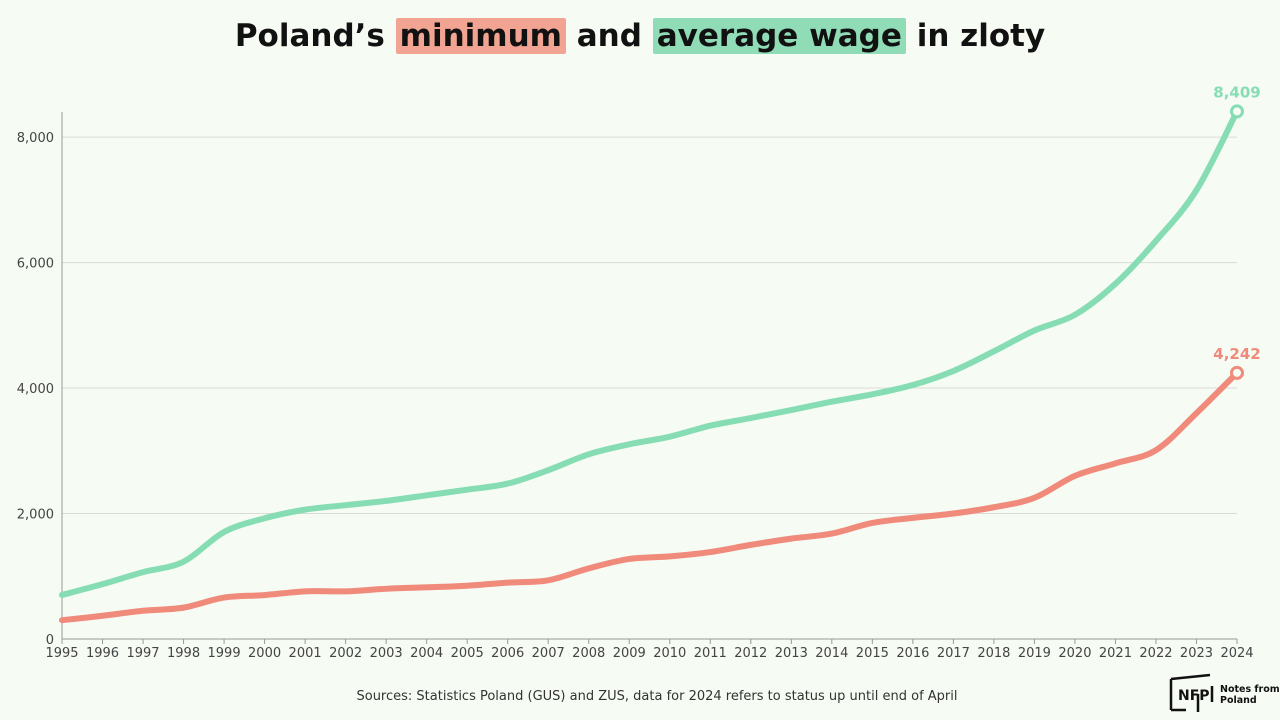 The width and height of the screenshot is (1280, 720). I want to click on x-tick-label: 2019, so click(1034, 653).